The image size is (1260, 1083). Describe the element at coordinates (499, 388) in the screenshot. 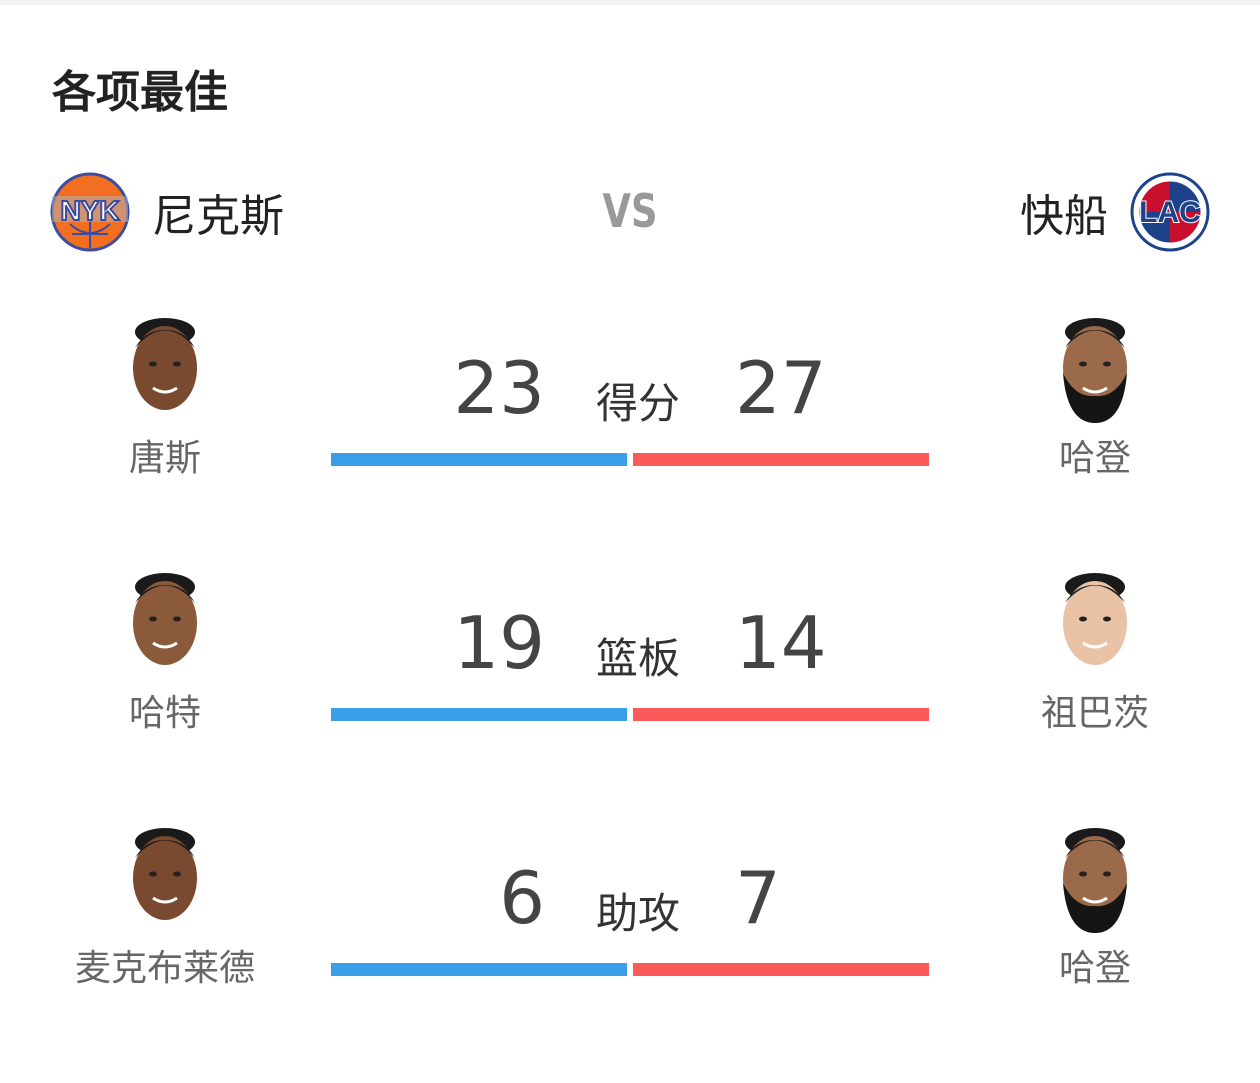

I see `home-value: 23` at that location.